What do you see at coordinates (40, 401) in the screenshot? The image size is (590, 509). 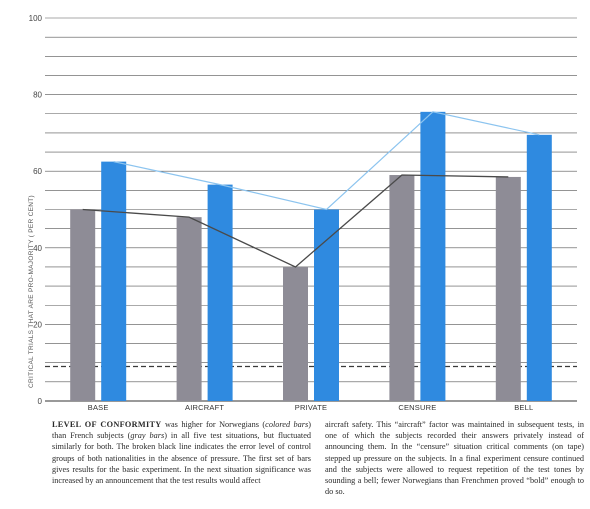 I see `y-tick-label: 0` at bounding box center [40, 401].